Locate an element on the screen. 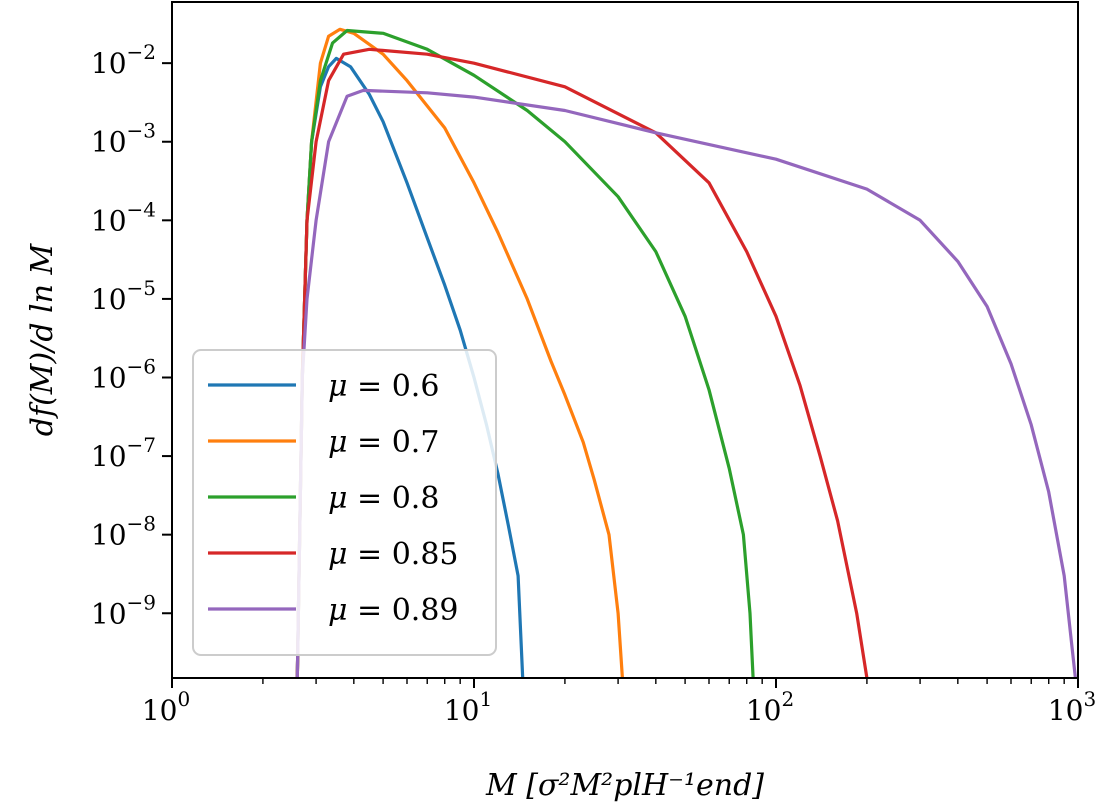  legend: μ = 0.6 μ = 0.7 μ = 0.8 μ = 0.85 μ = 0.89 is located at coordinates (344, 502).